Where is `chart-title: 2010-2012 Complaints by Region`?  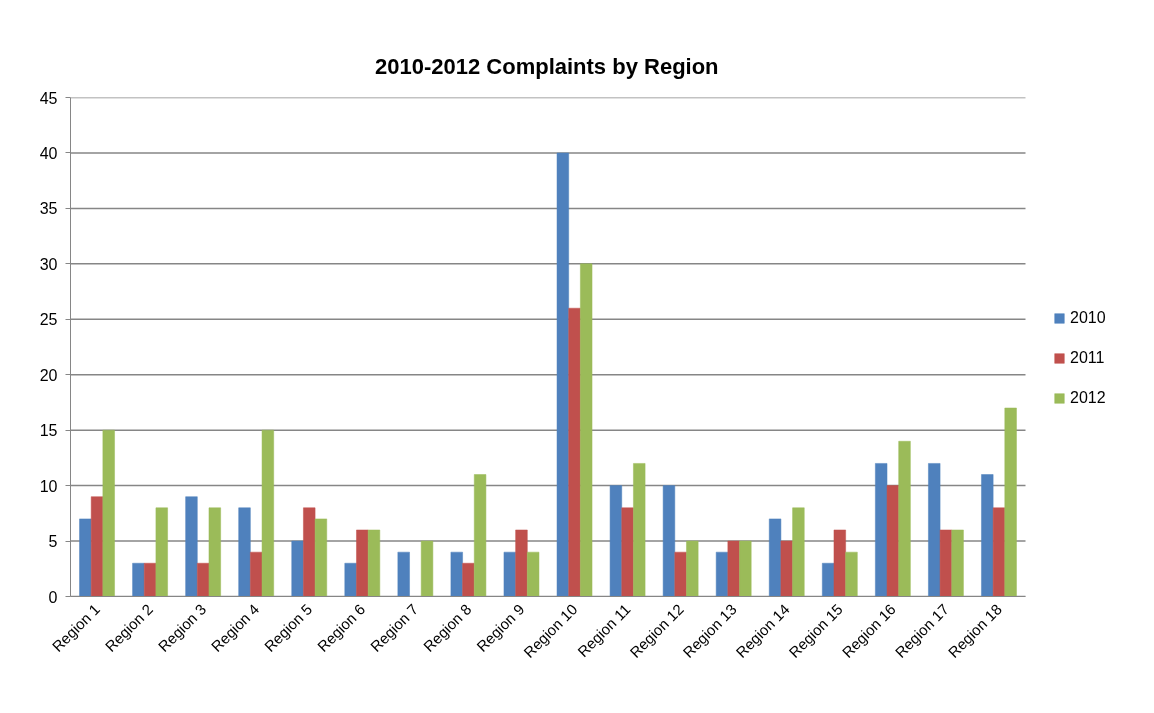 chart-title: 2010-2012 Complaints by Region is located at coordinates (547, 66).